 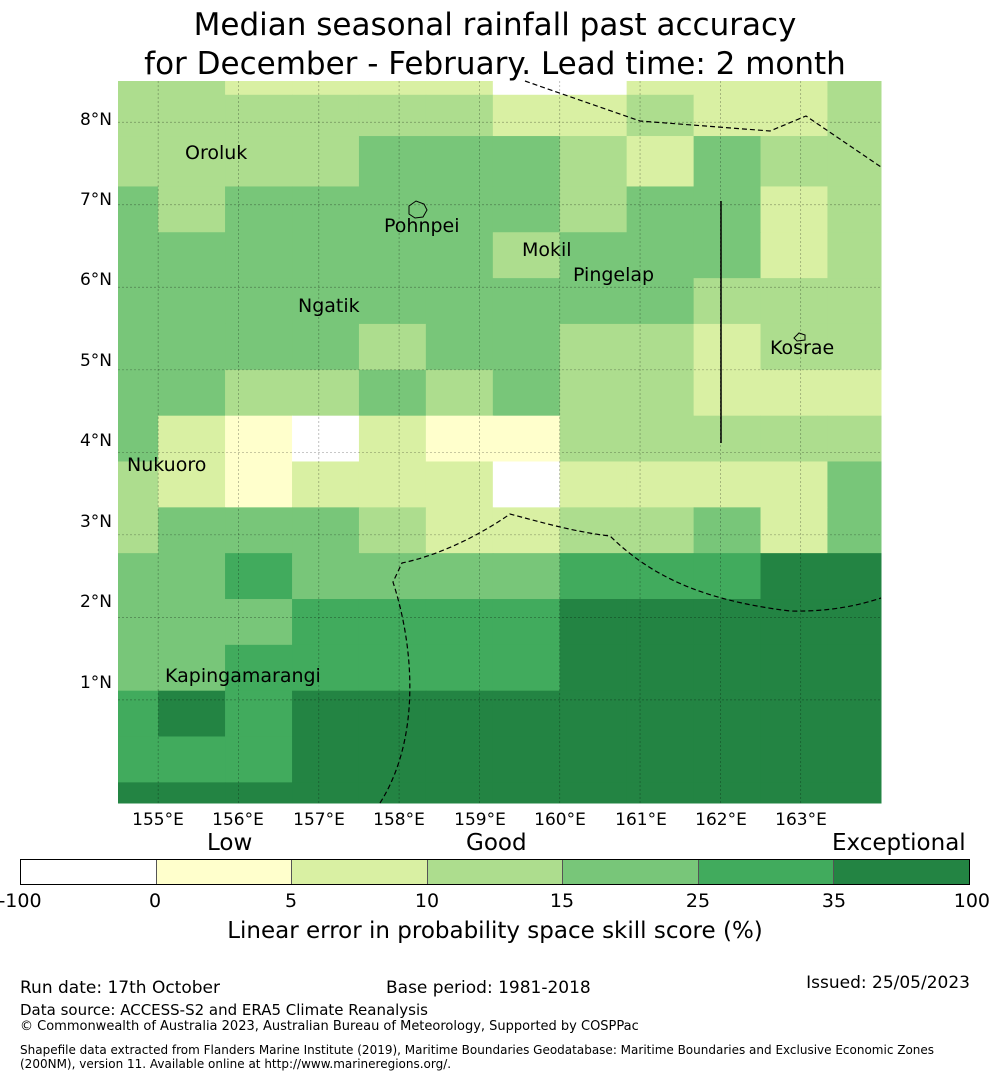 What do you see at coordinates (422, 226) in the screenshot?
I see `place-label-pohnpei: Pohnpei` at bounding box center [422, 226].